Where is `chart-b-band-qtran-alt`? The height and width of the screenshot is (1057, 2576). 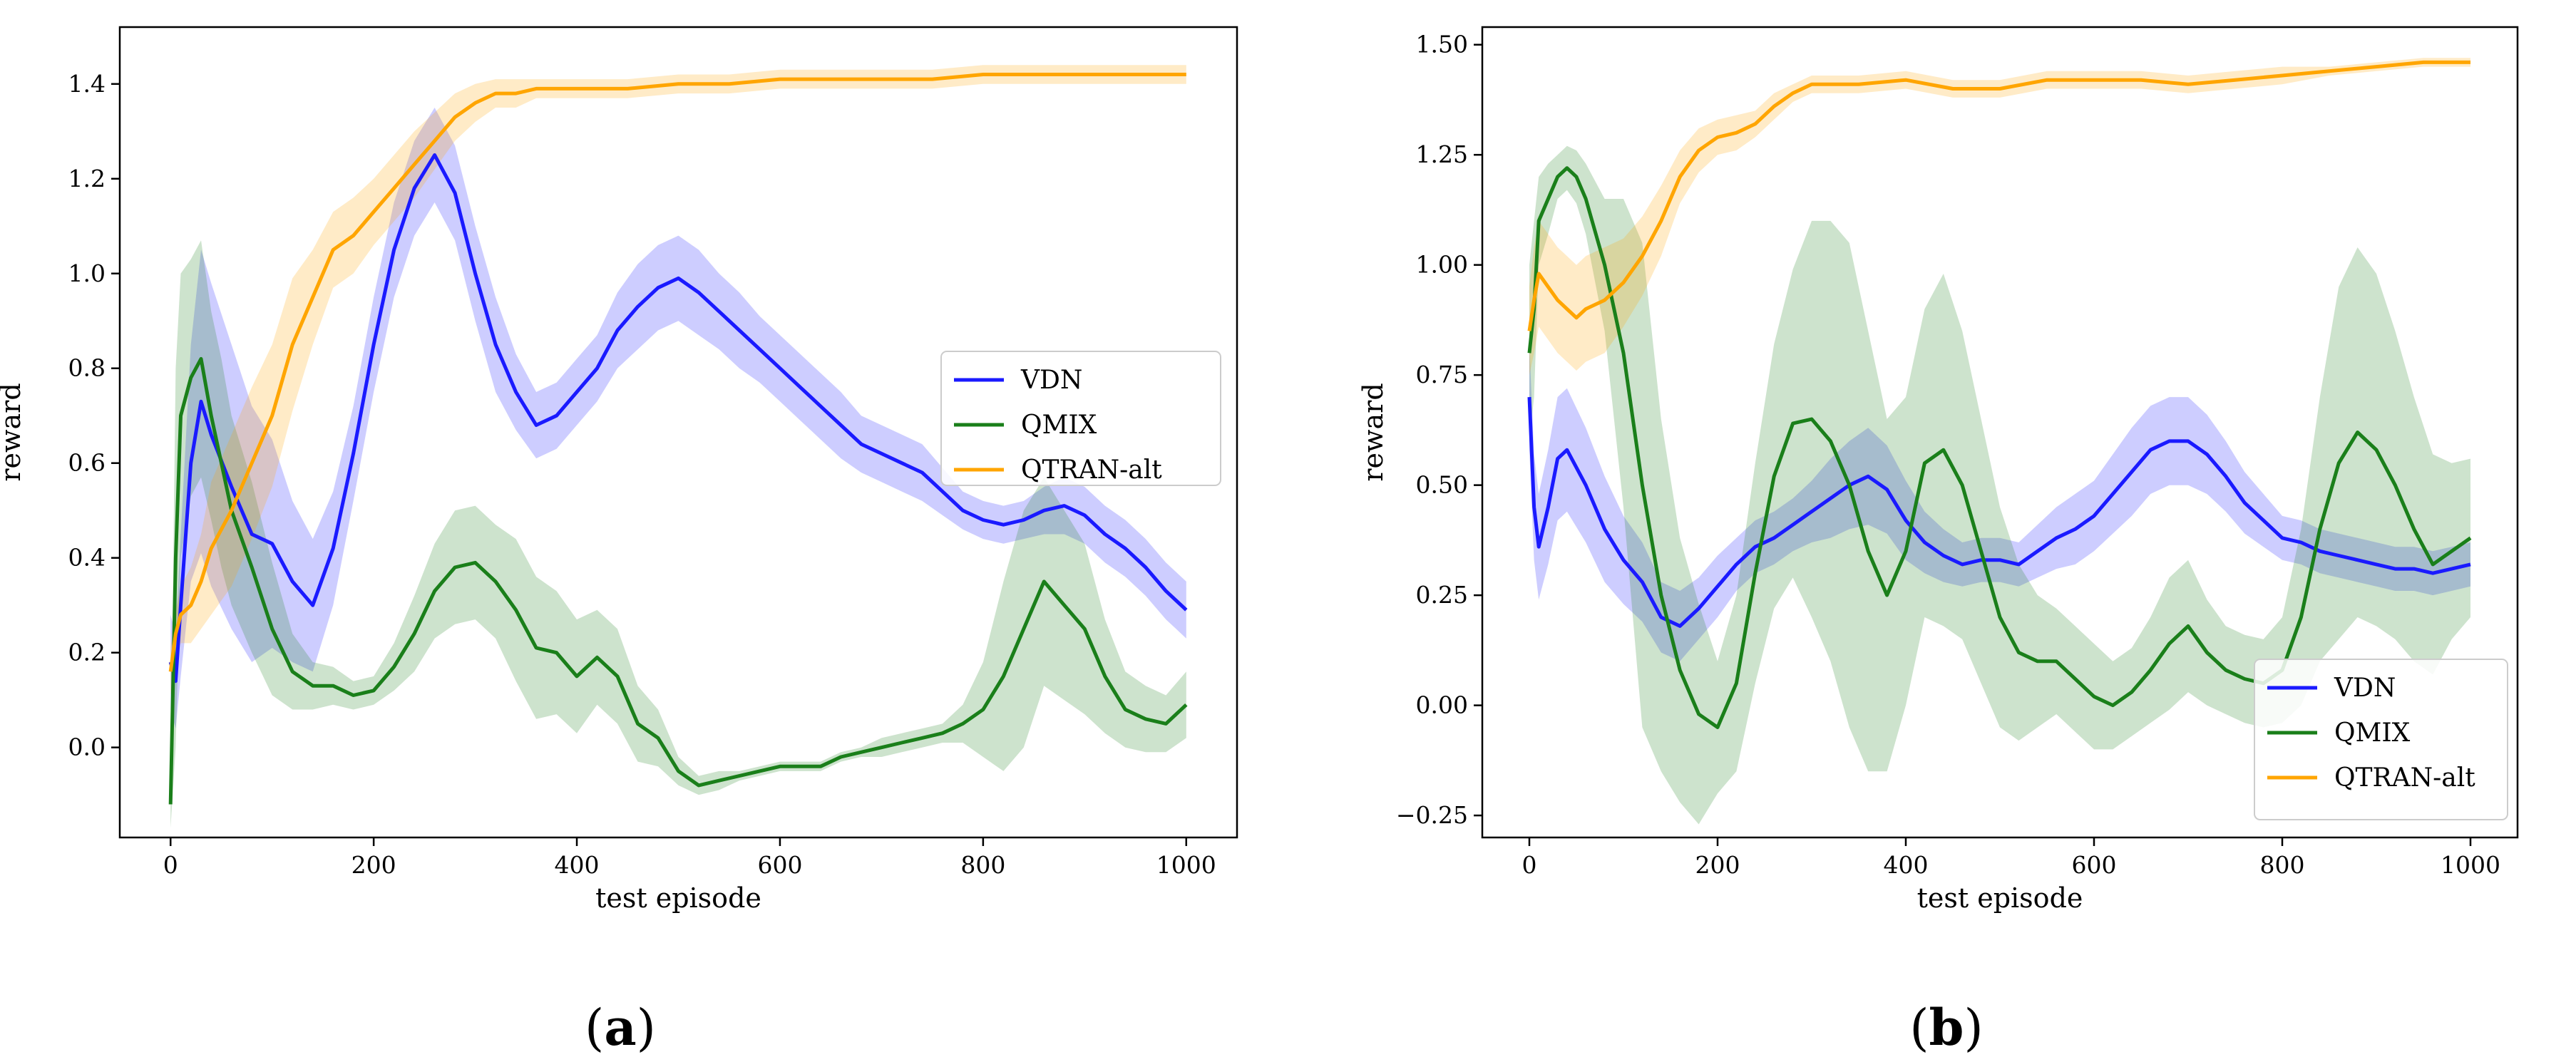 chart-b-band-qtran-alt is located at coordinates (1999, 217).